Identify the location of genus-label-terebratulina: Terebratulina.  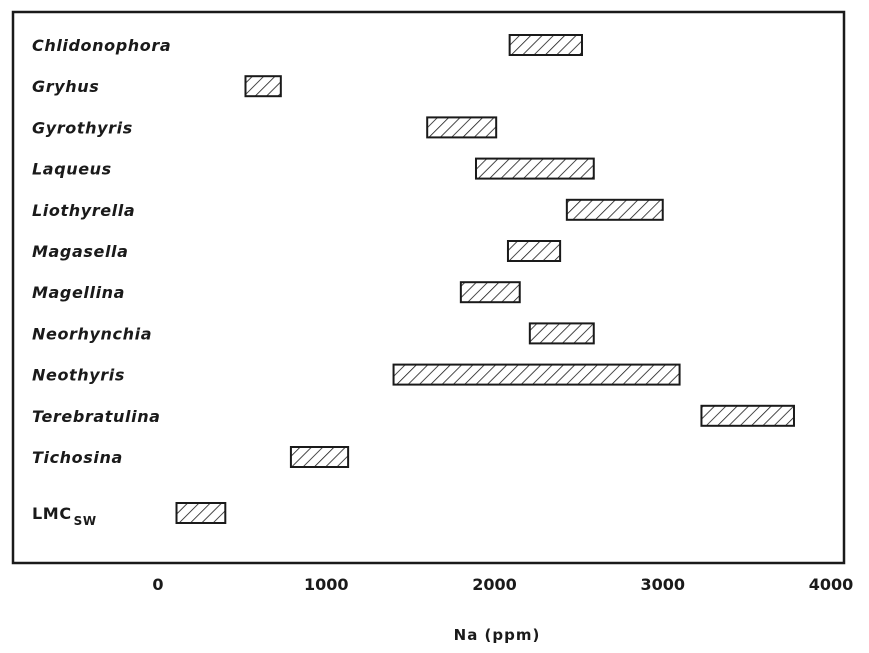
(96, 416).